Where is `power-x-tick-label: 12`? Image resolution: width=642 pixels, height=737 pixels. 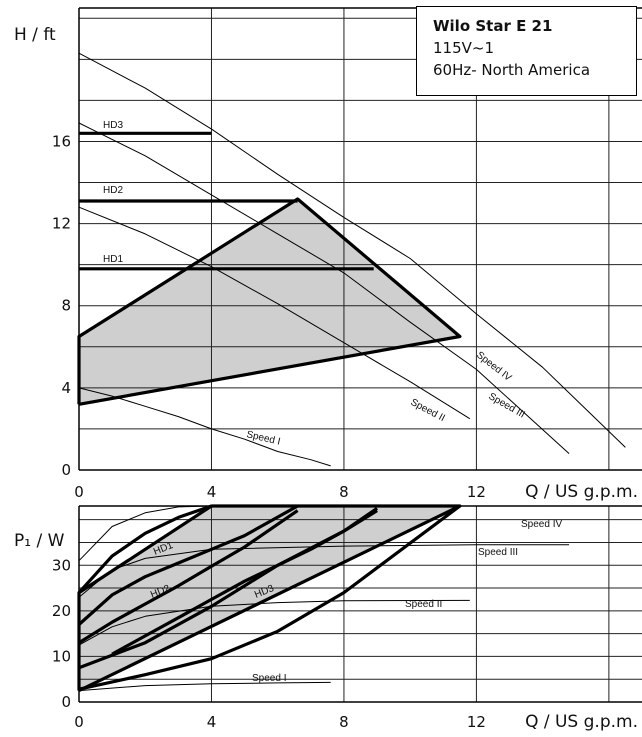 power-x-tick-label: 12 is located at coordinates (476, 722).